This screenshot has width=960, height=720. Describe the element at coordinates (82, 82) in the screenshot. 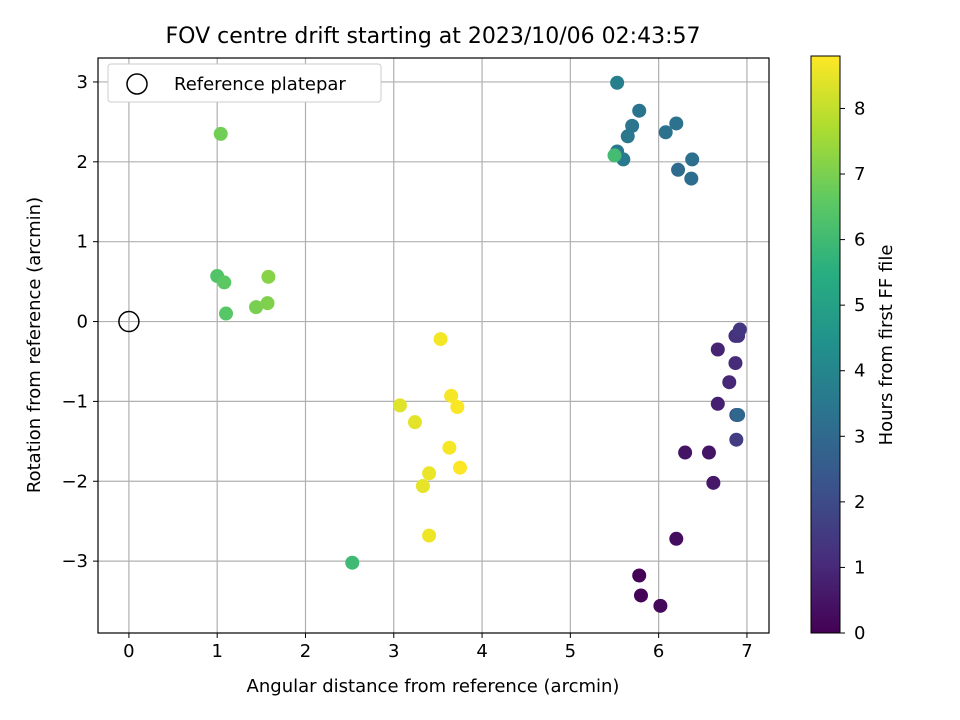

I see `y-tick-label: 3` at that location.